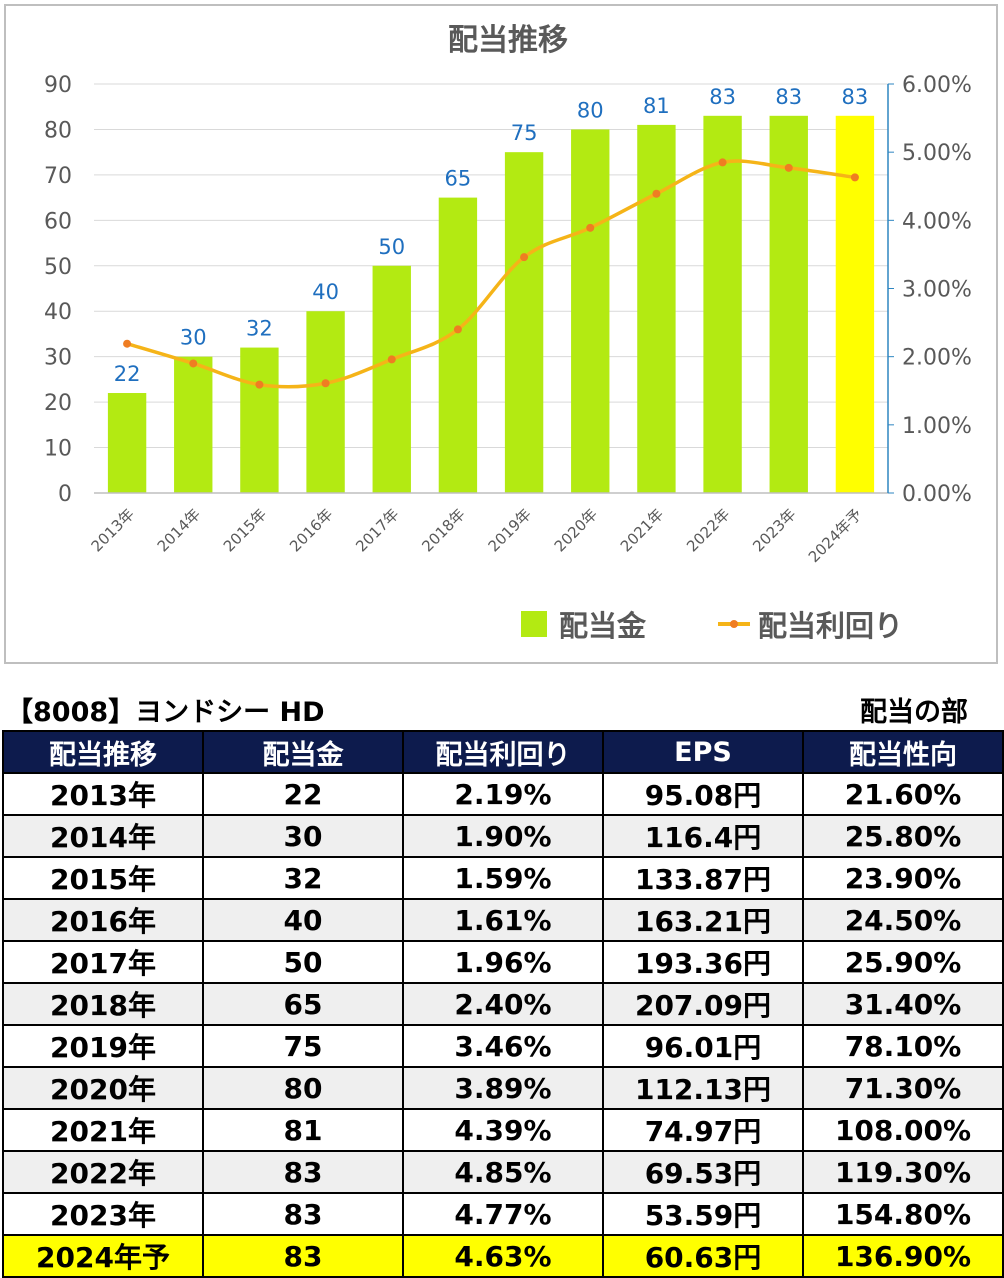 Image resolution: width=1004 pixels, height=1278 pixels. Describe the element at coordinates (903, 1172) in the screenshot. I see `table-cell: 119.30%` at that location.